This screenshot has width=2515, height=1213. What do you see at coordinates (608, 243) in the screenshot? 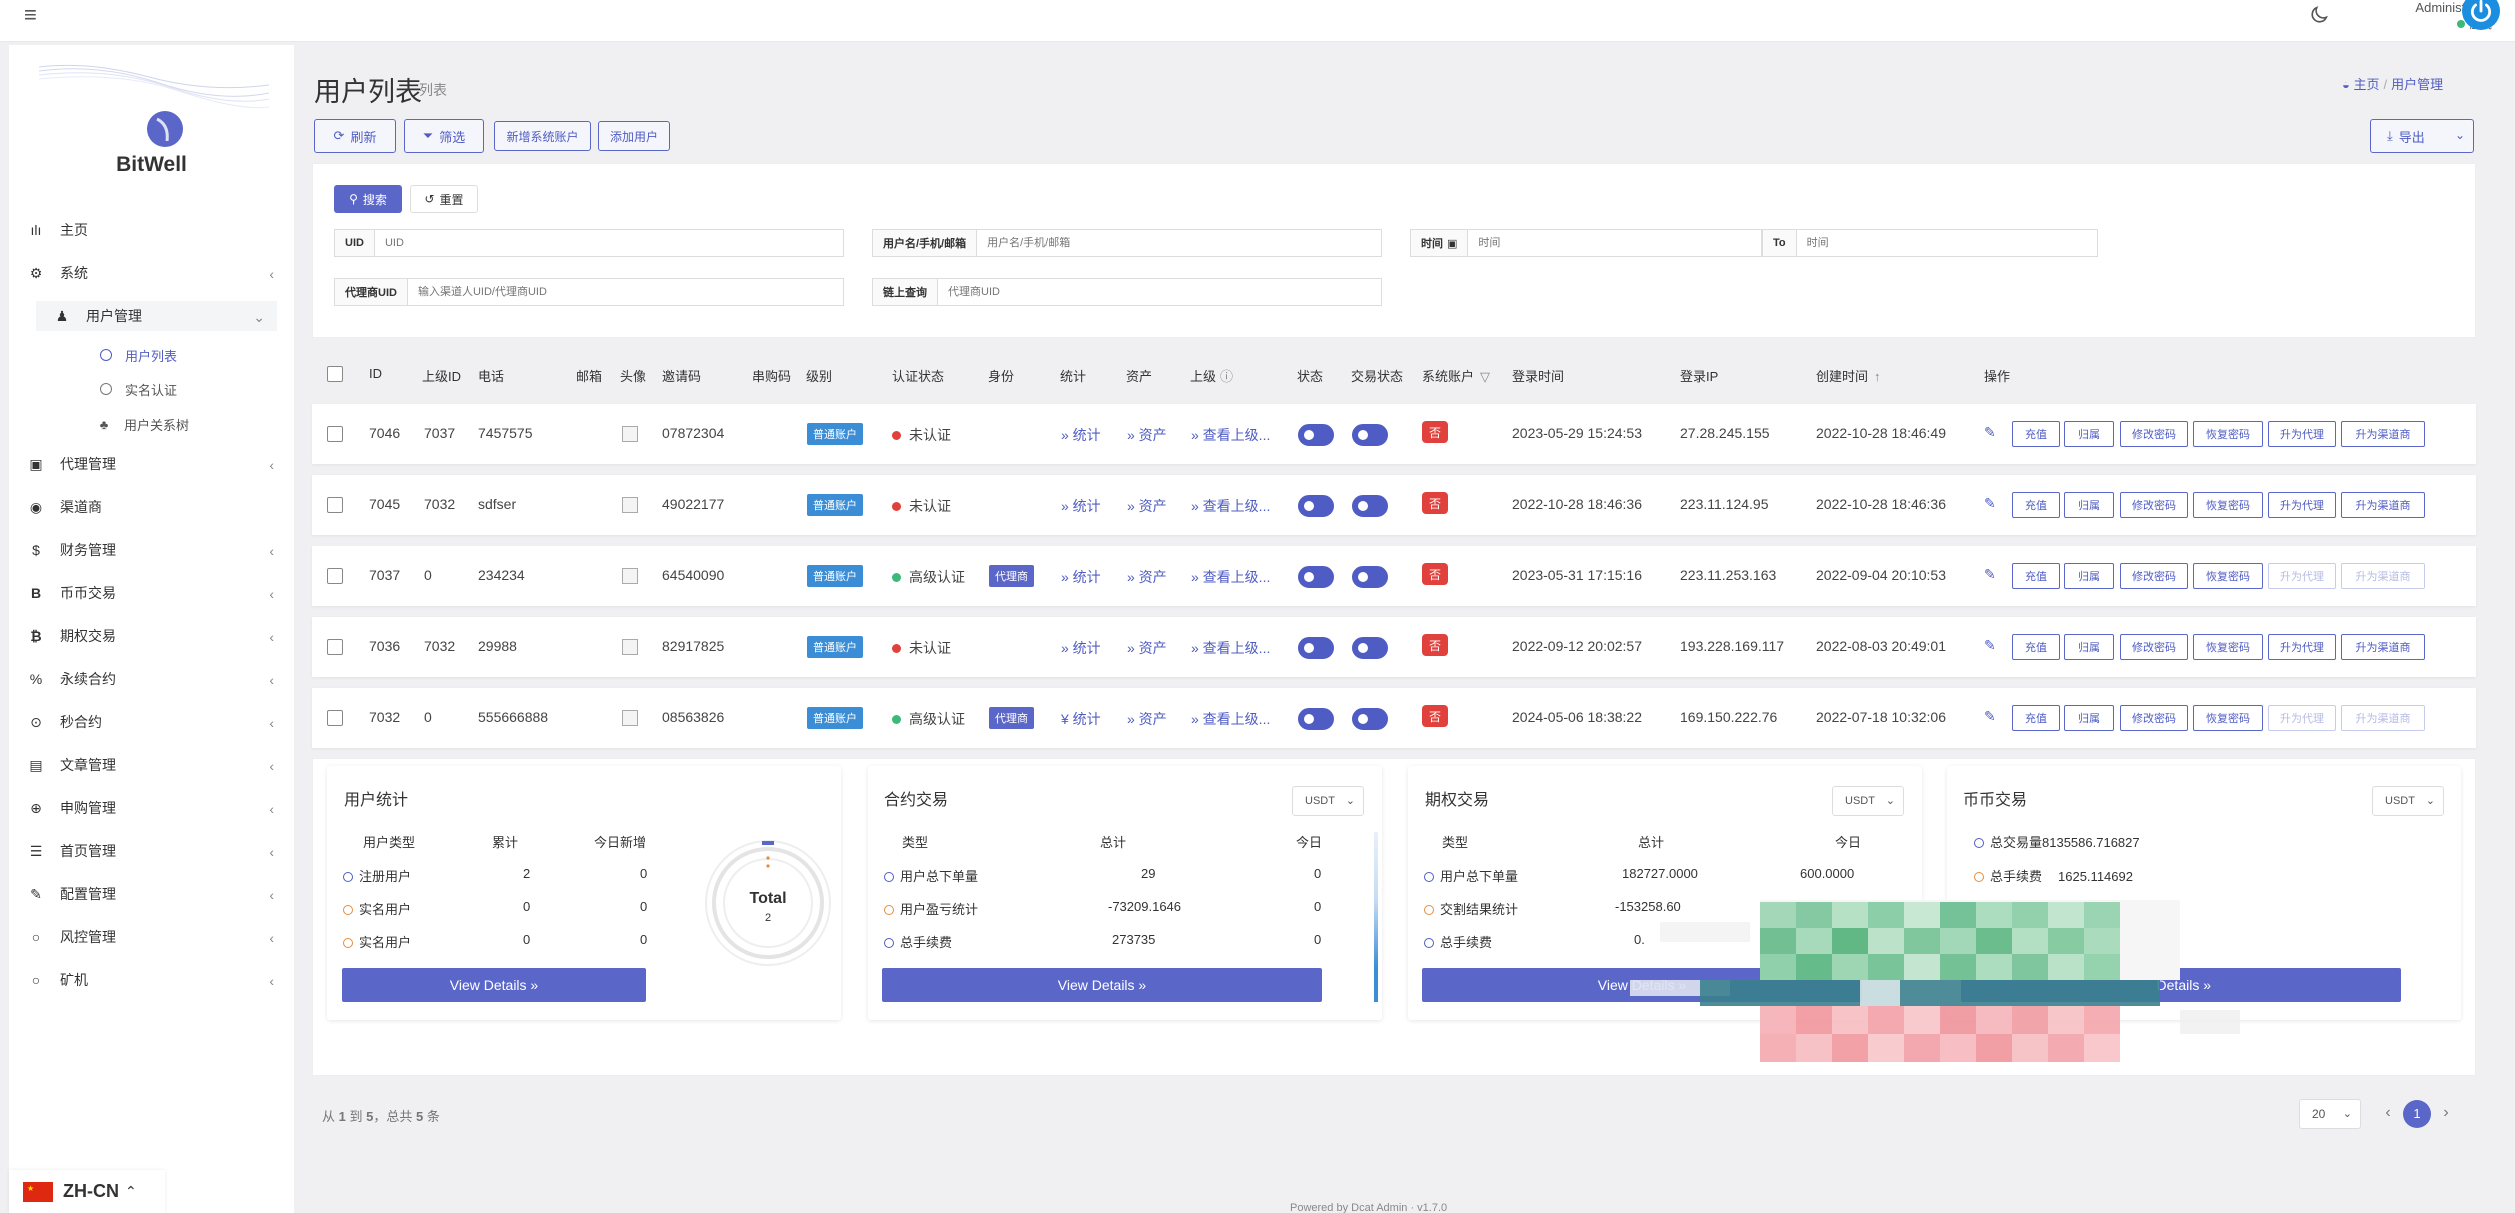
I see `uid-input` at bounding box center [608, 243].